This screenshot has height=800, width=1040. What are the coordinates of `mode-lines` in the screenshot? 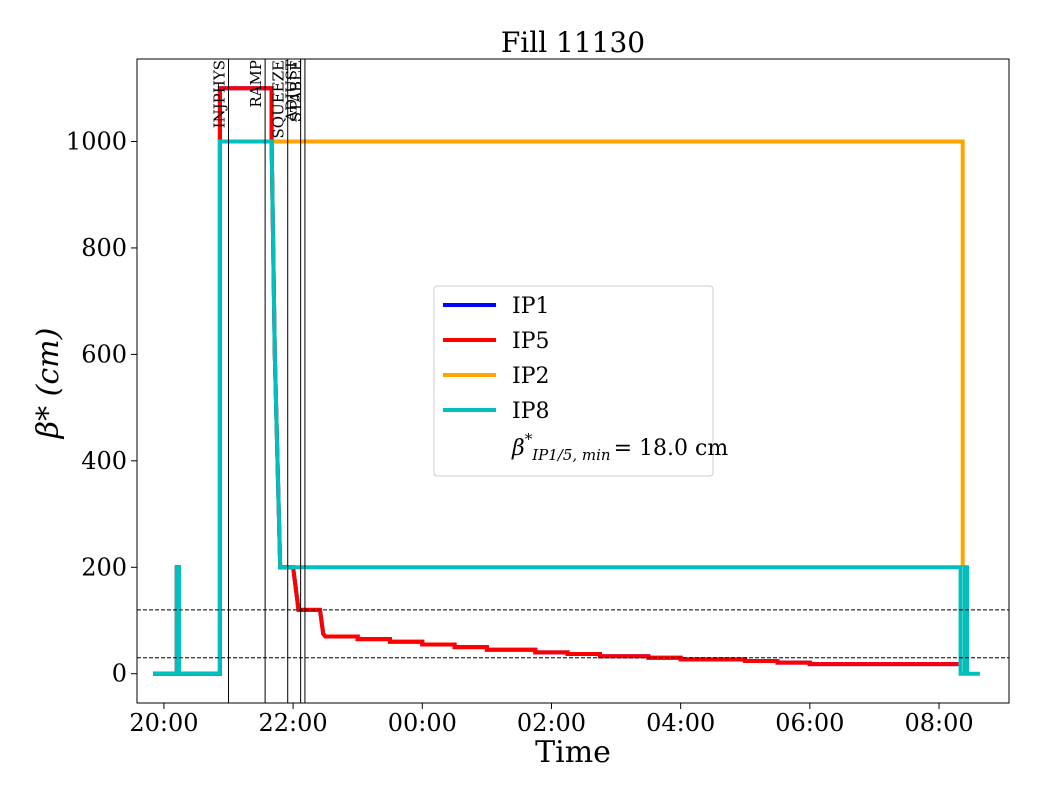 It's located at (267, 381).